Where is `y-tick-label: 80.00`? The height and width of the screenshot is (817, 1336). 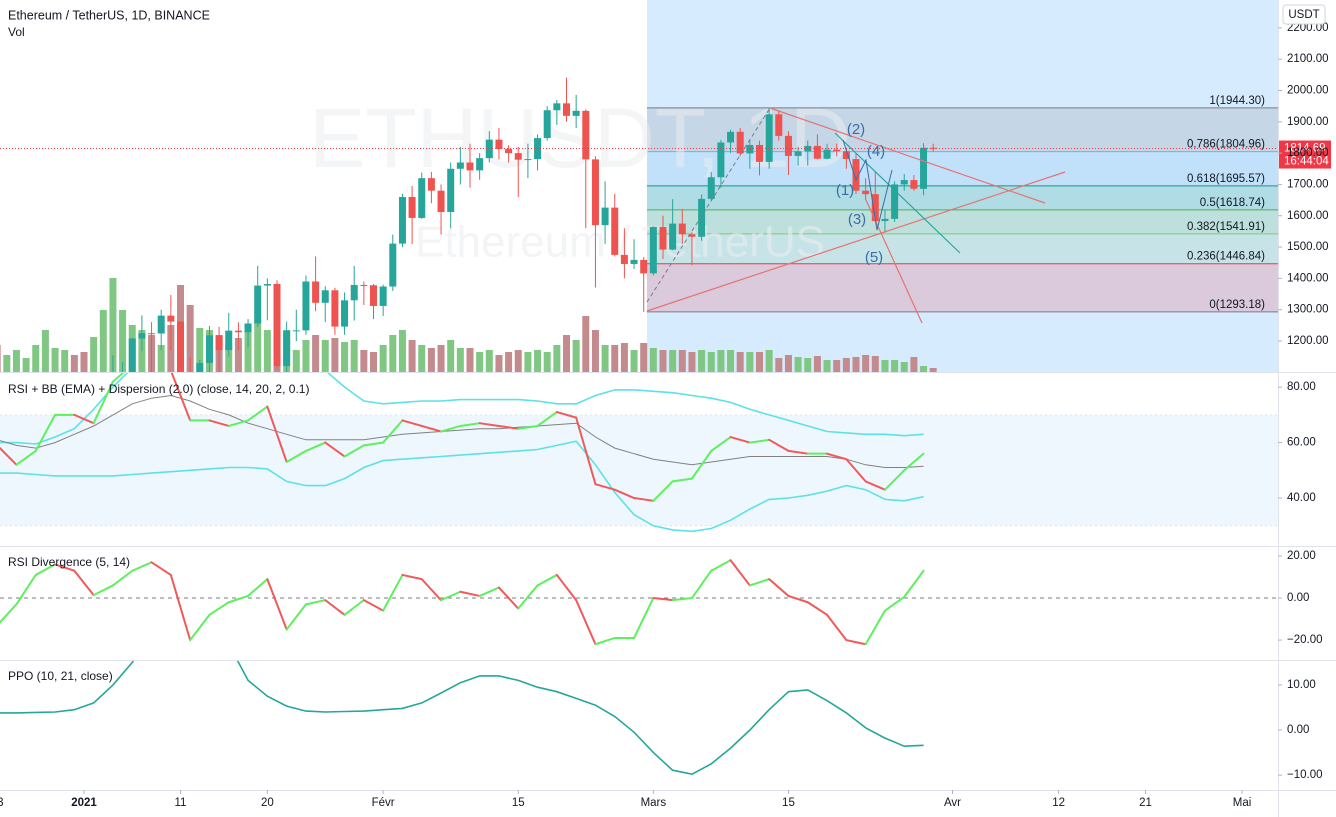 y-tick-label: 80.00 is located at coordinates (1301, 387).